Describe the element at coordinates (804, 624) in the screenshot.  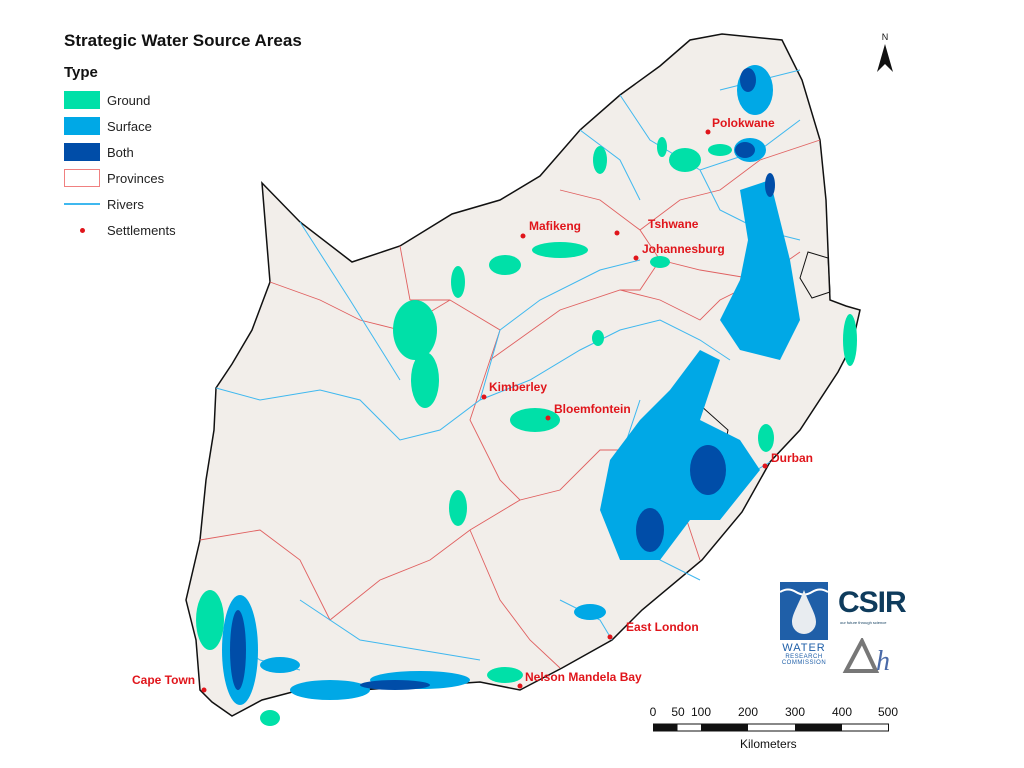
I see `wrc-logo: WATER RESEARCH COMMISSION` at that location.